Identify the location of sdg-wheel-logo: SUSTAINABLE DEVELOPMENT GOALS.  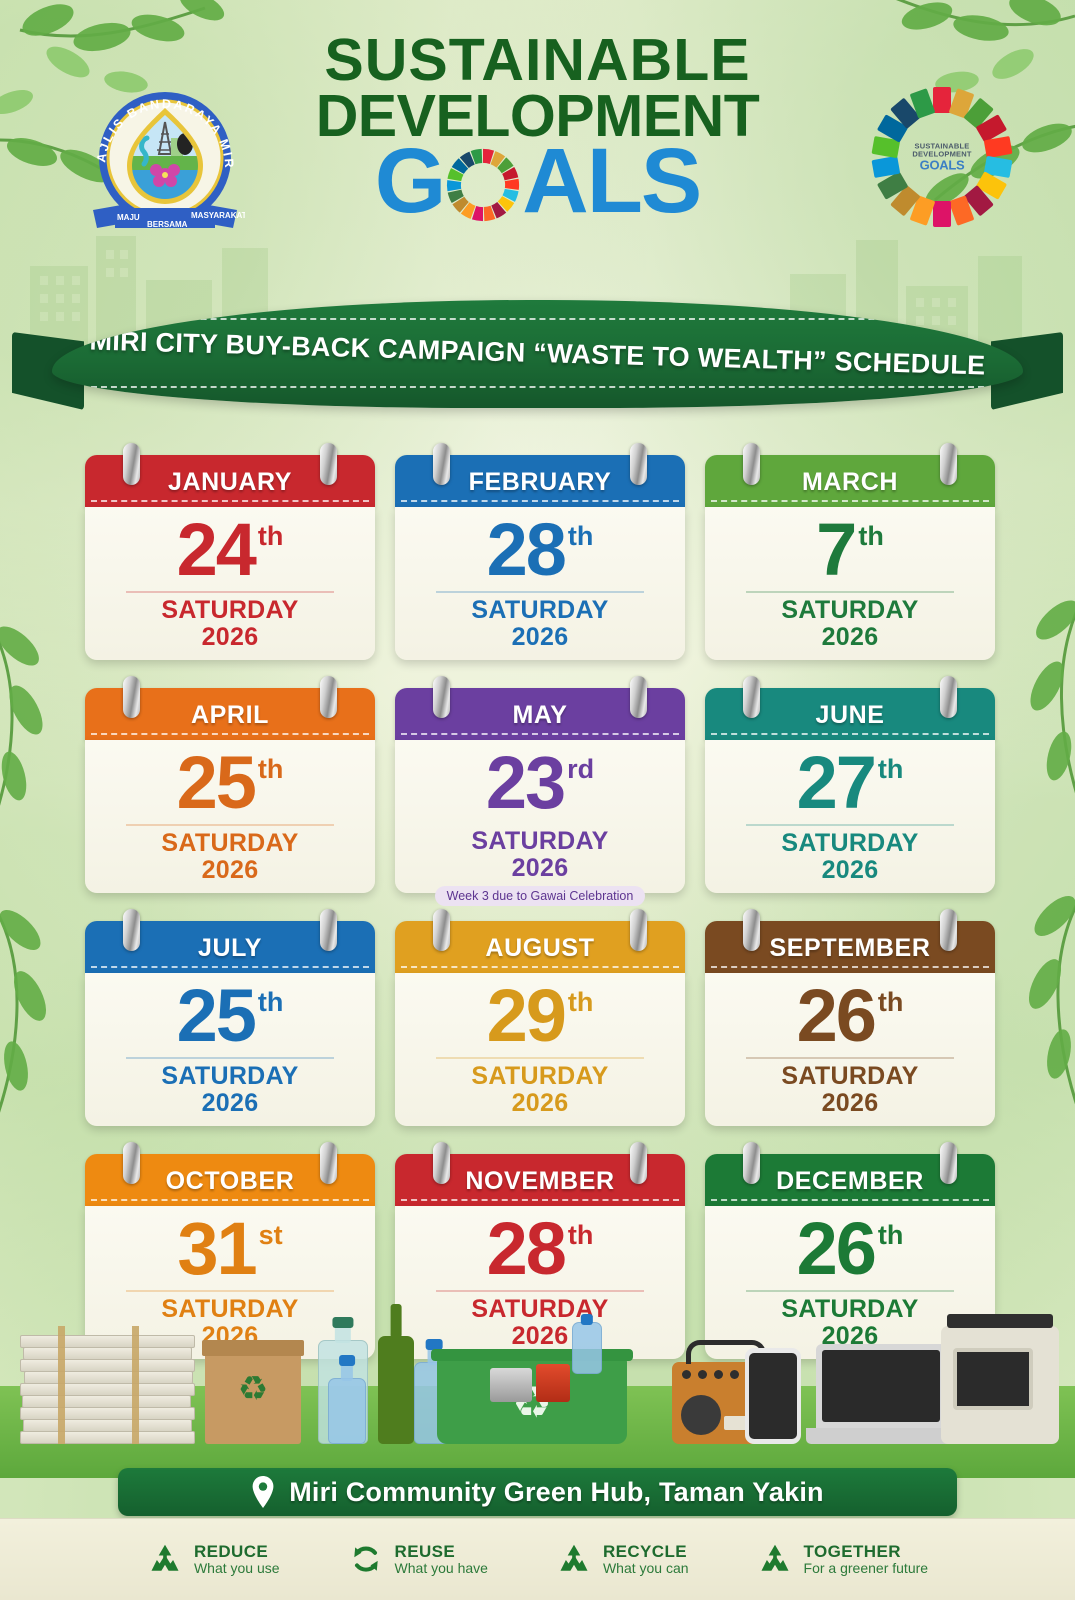
(942, 157).